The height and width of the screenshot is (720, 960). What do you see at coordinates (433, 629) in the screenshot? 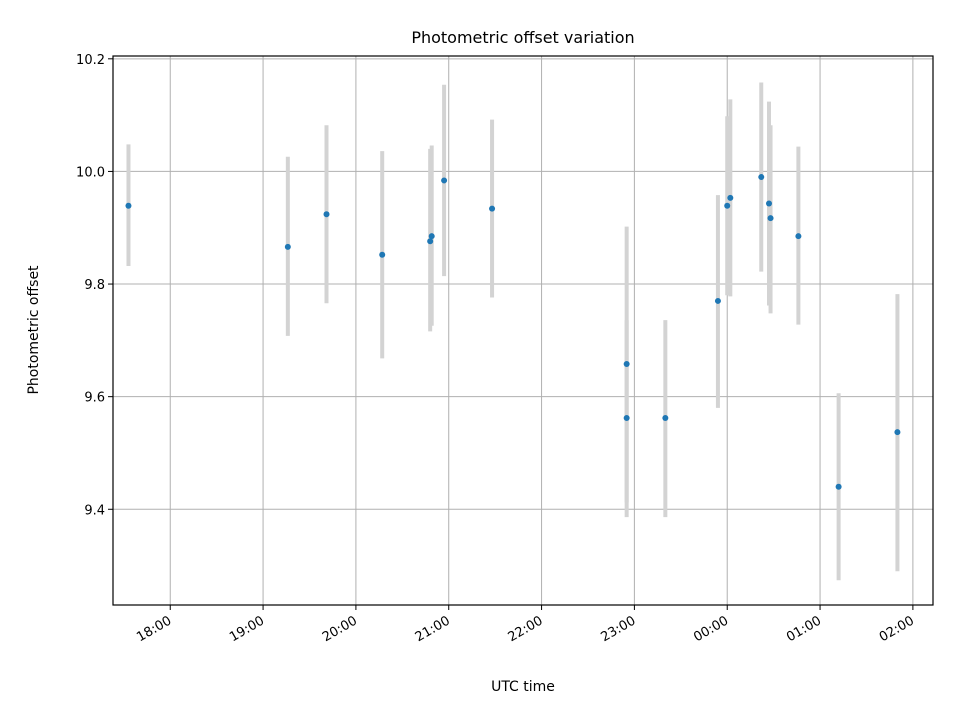
I see `x-tick-label: 21:00` at bounding box center [433, 629].